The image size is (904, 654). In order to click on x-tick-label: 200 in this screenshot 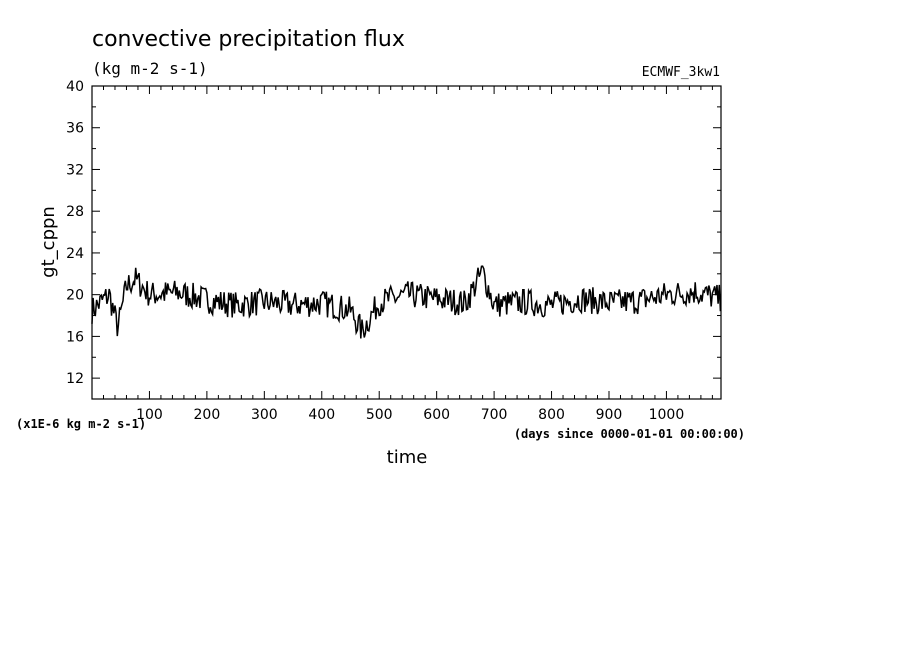, I will do `click(207, 415)`.